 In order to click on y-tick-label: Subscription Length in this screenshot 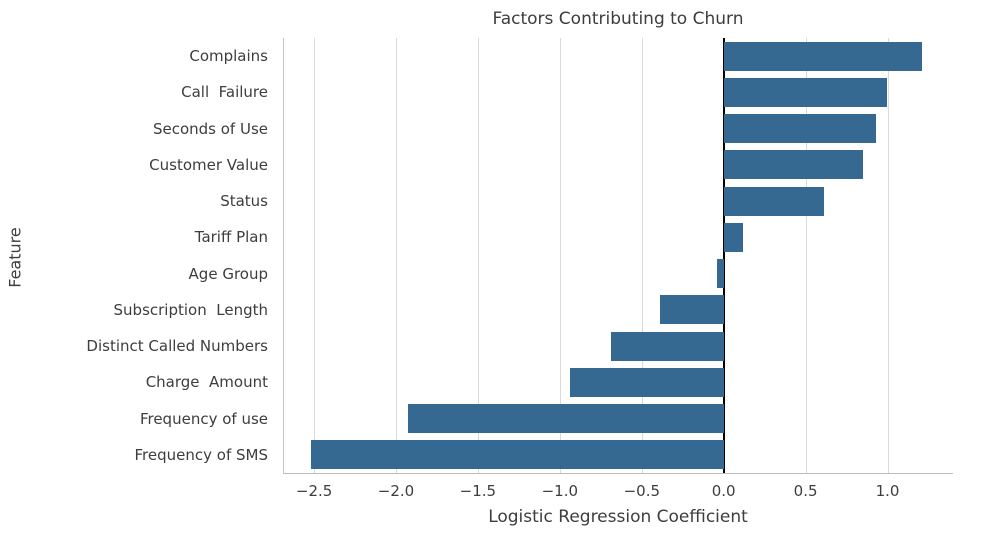, I will do `click(190, 309)`.